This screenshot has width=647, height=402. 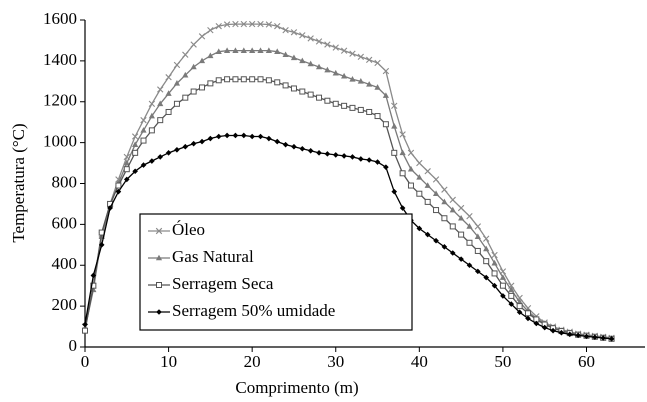 I want to click on x-tick-label: 0, so click(x=85, y=361).